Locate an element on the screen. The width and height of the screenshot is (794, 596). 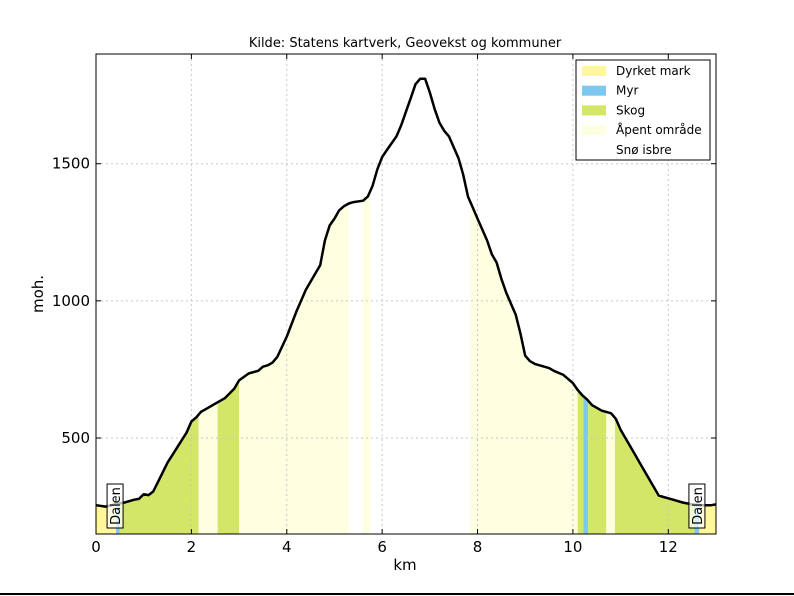
legend-item-1: Myr is located at coordinates (610, 91).